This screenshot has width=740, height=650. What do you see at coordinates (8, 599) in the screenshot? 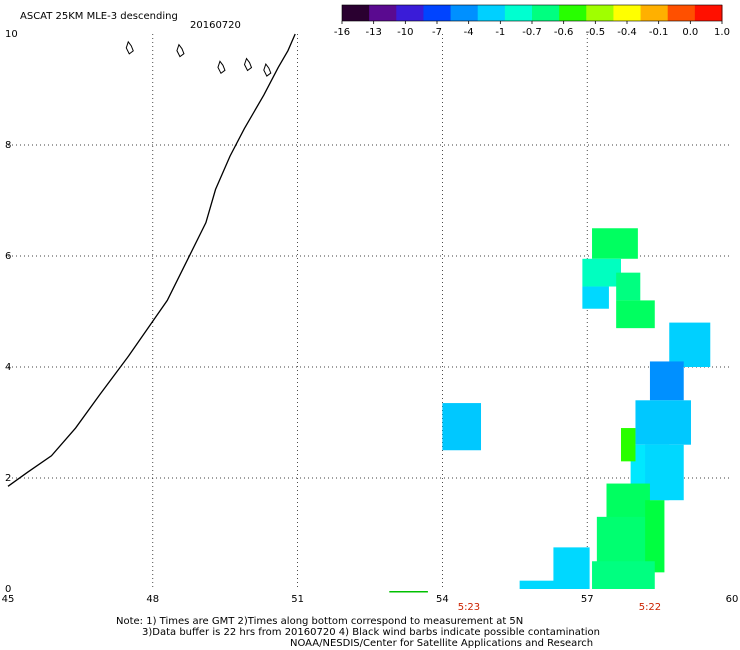
I see `lon-tick-label: 45` at bounding box center [8, 599].